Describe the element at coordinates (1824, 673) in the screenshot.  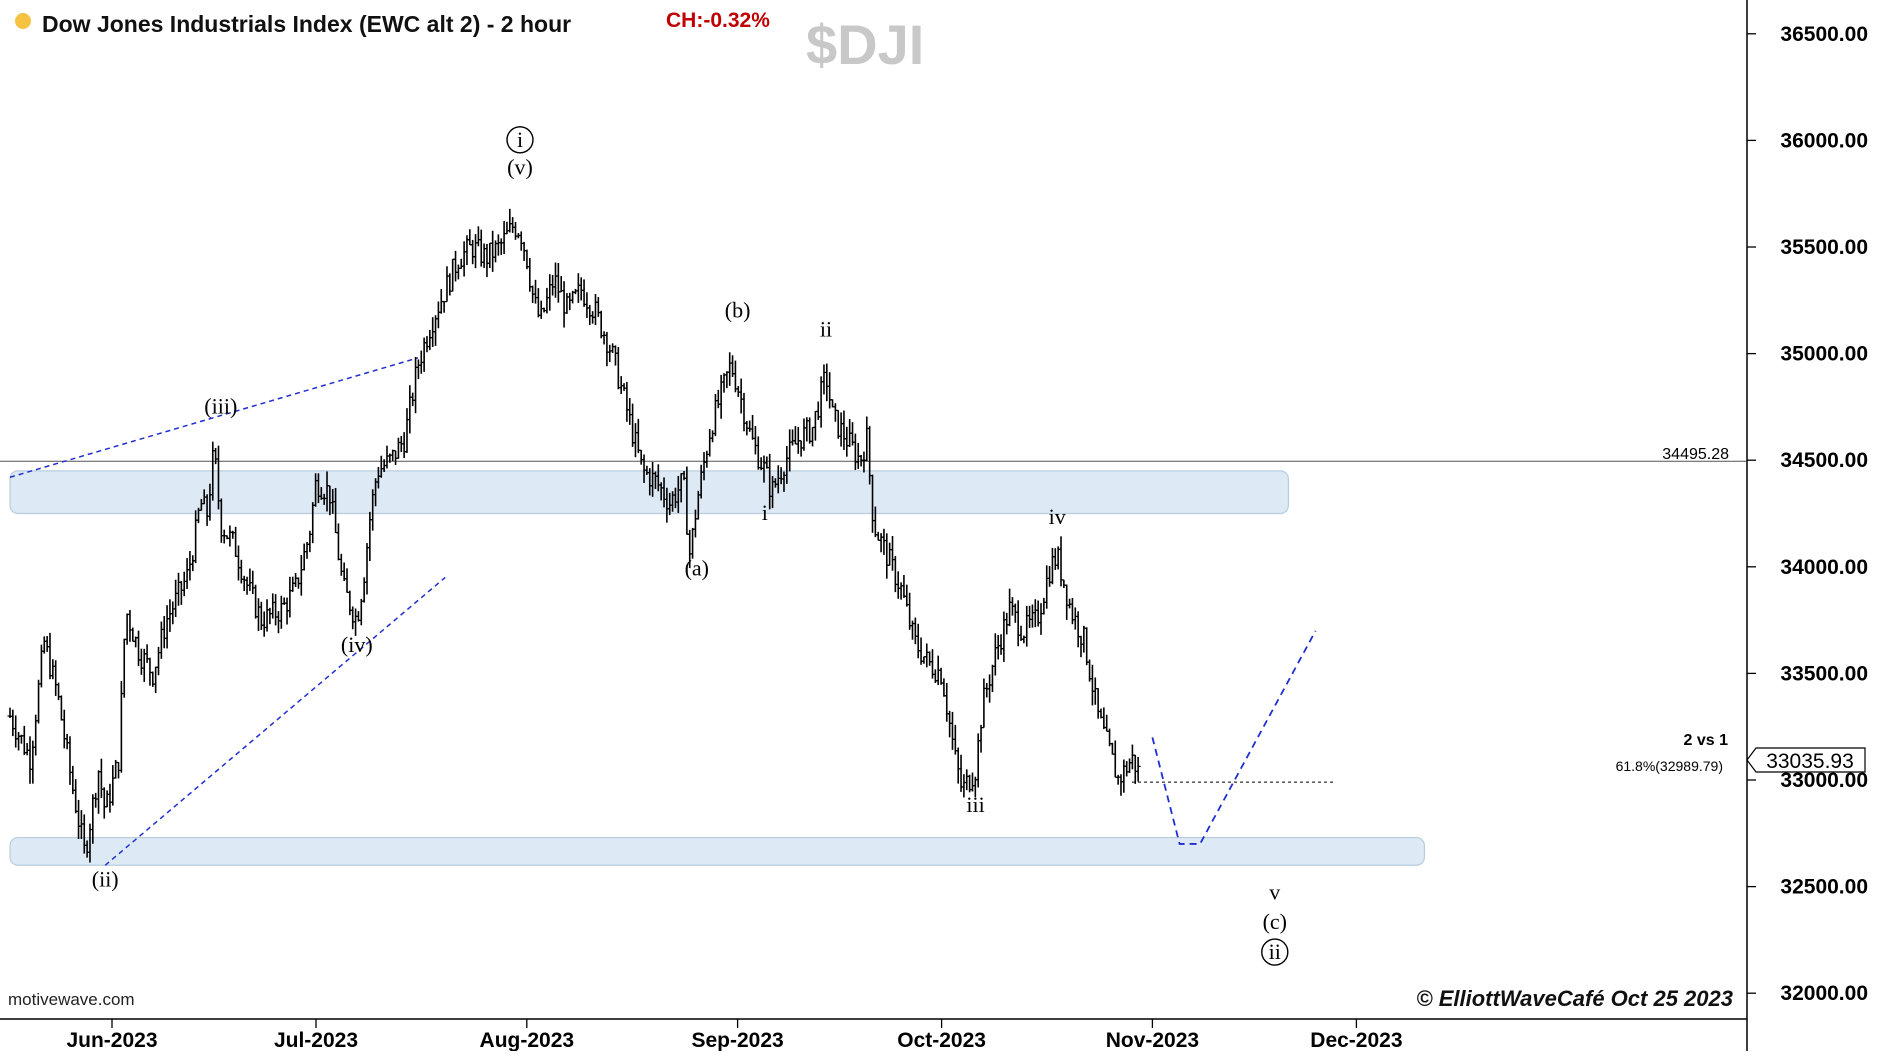
I see `price-tick-label: 33500.00` at that location.